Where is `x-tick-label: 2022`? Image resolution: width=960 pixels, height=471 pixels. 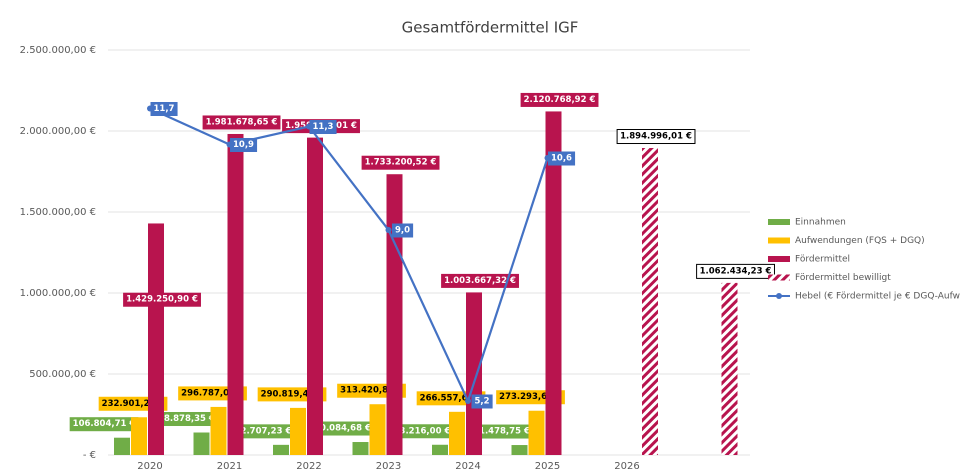 x-tick-label: 2022 is located at coordinates (308, 466).